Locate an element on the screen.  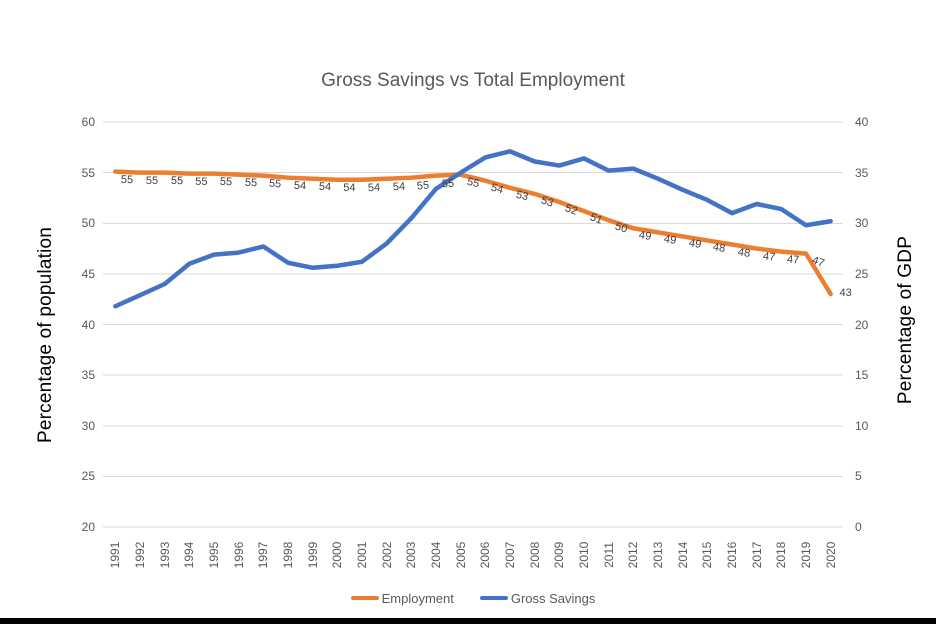
x-axis-tick: 2006 is located at coordinates (485, 555).